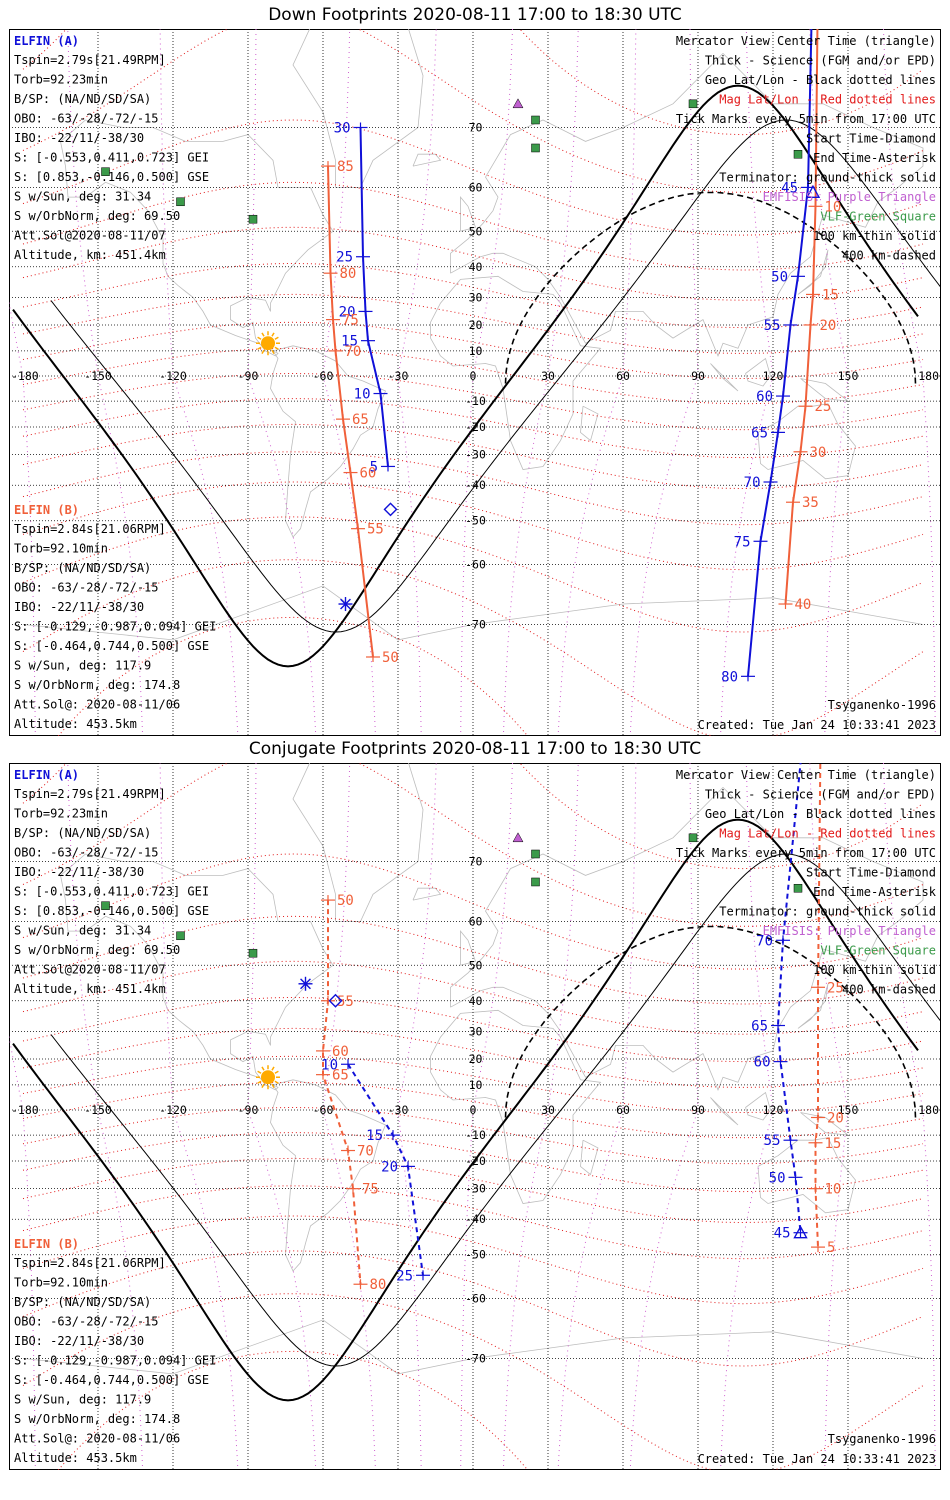 This screenshot has height=1500, width=950. Describe the element at coordinates (889, 990) in the screenshot. I see `legend-line: 400 km-dashed` at that location.